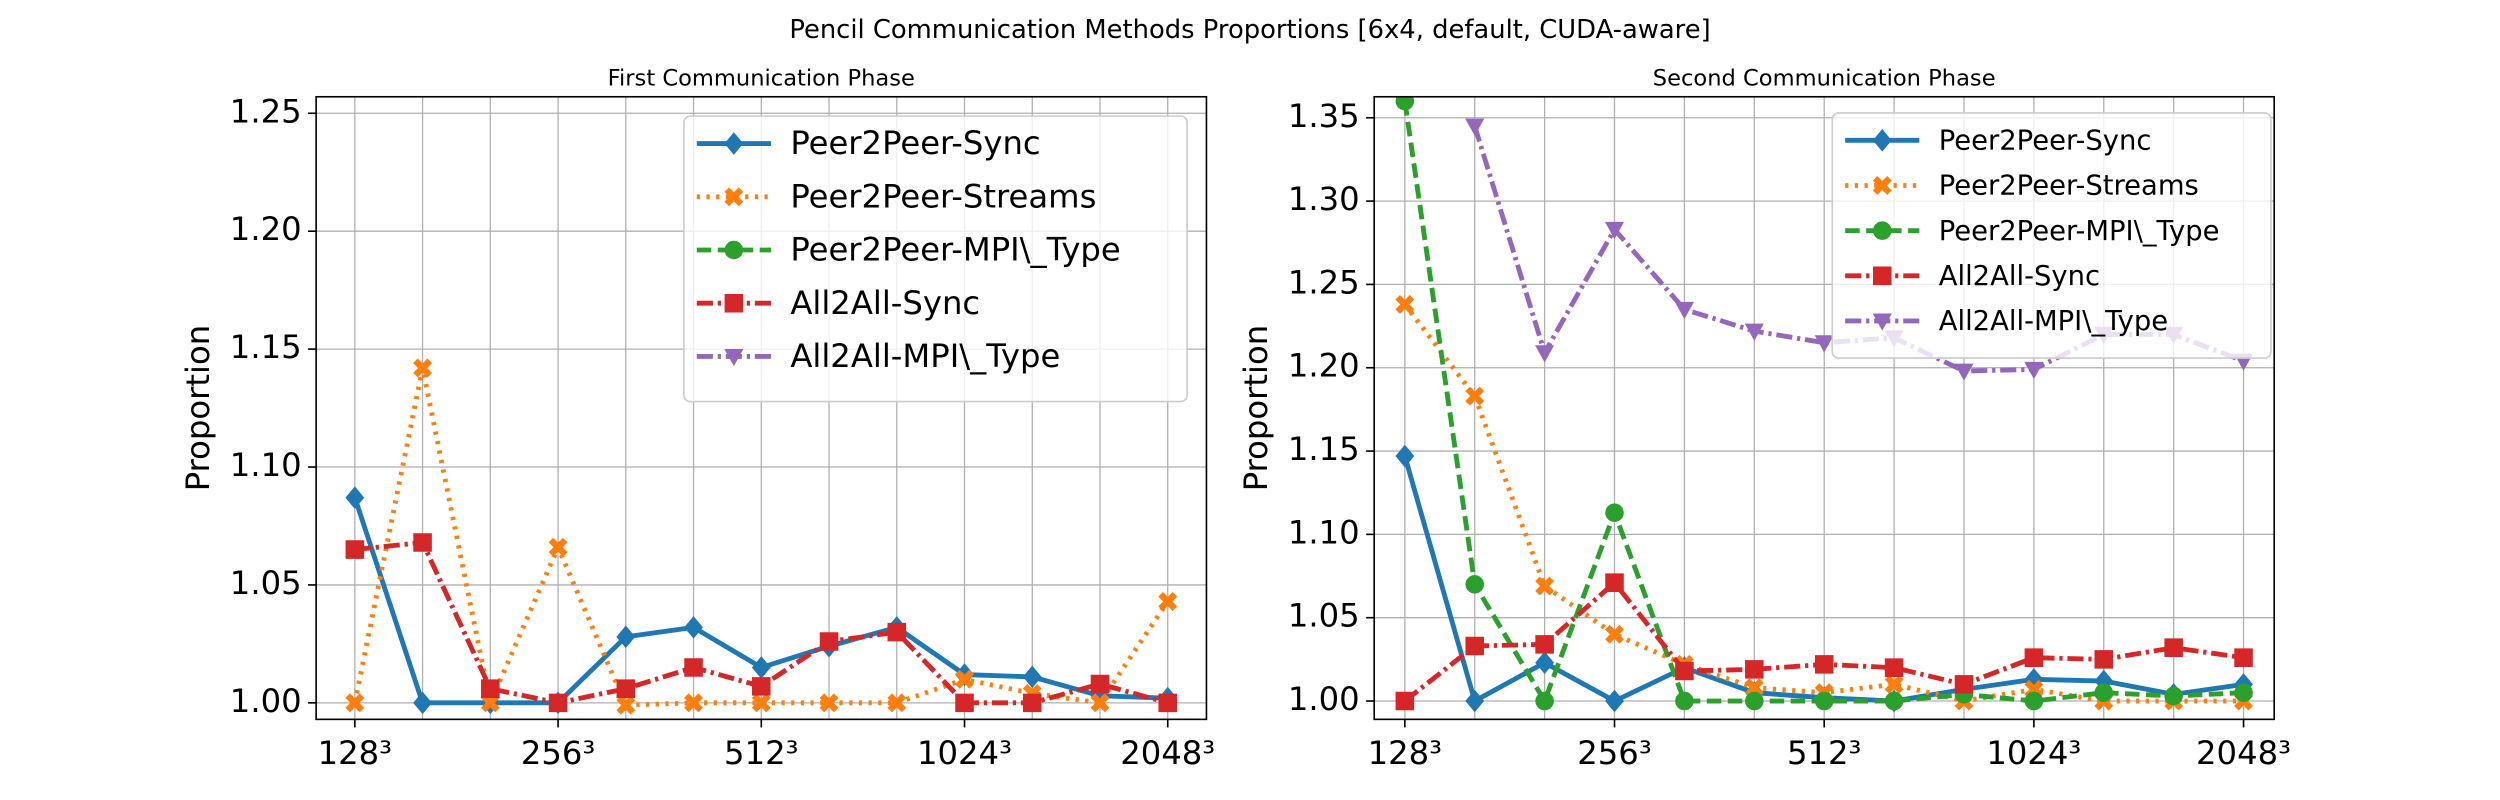 The height and width of the screenshot is (800, 2500). What do you see at coordinates (1324, 116) in the screenshot?
I see `y-tick-label: 1.35` at bounding box center [1324, 116].